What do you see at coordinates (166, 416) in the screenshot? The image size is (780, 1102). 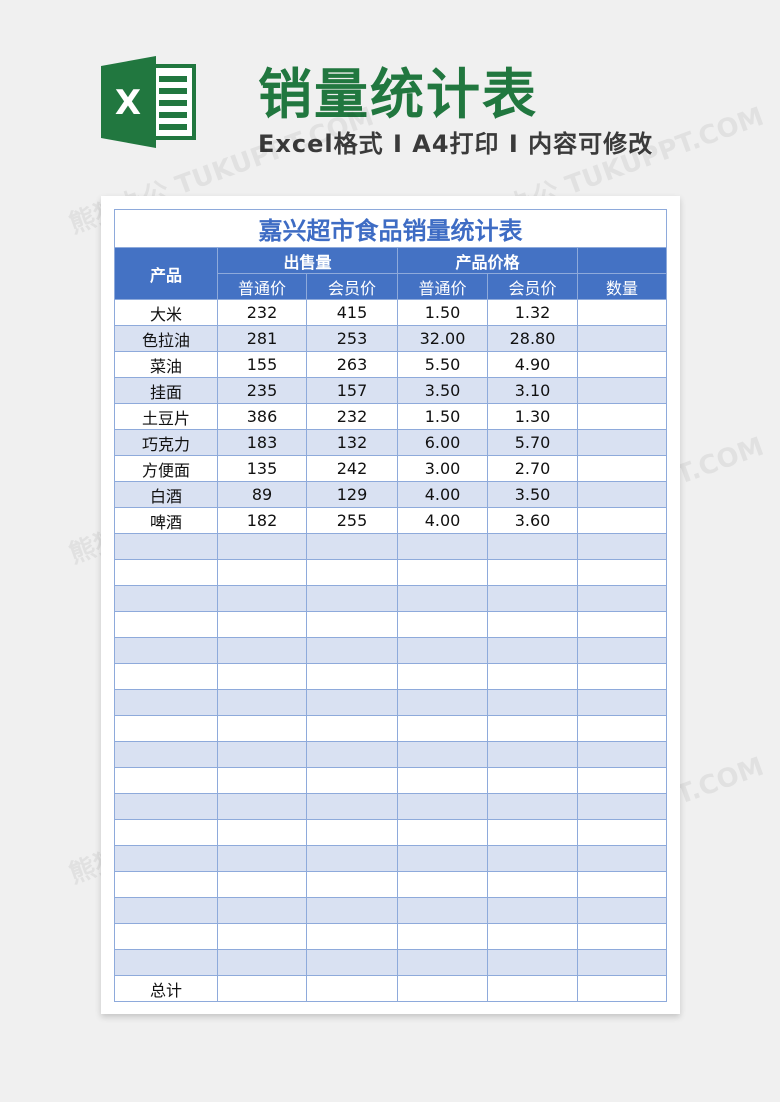 I see `cell-product: 土豆片` at bounding box center [166, 416].